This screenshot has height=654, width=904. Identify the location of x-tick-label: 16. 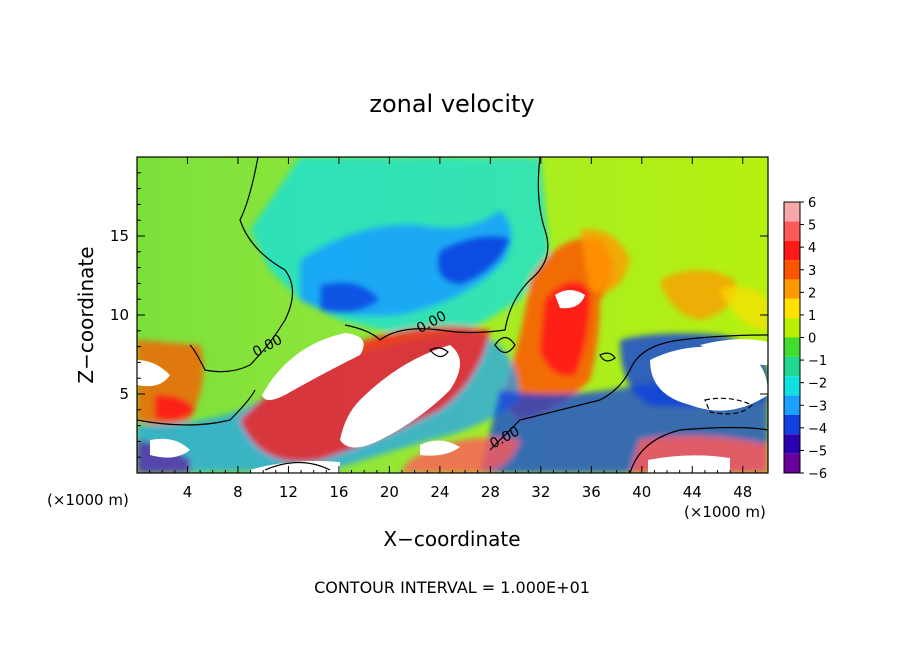
(338, 492).